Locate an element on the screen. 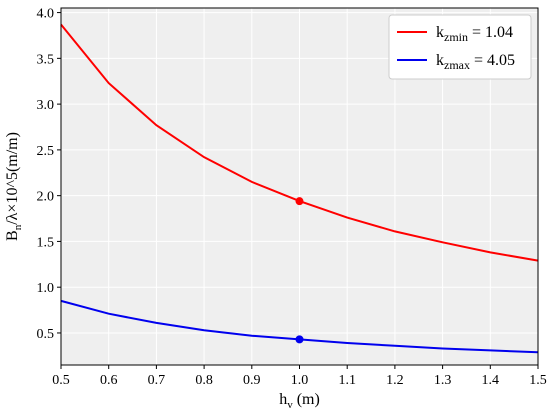 This screenshot has height=412, width=550. x-tick-label: 1.0 is located at coordinates (300, 380).